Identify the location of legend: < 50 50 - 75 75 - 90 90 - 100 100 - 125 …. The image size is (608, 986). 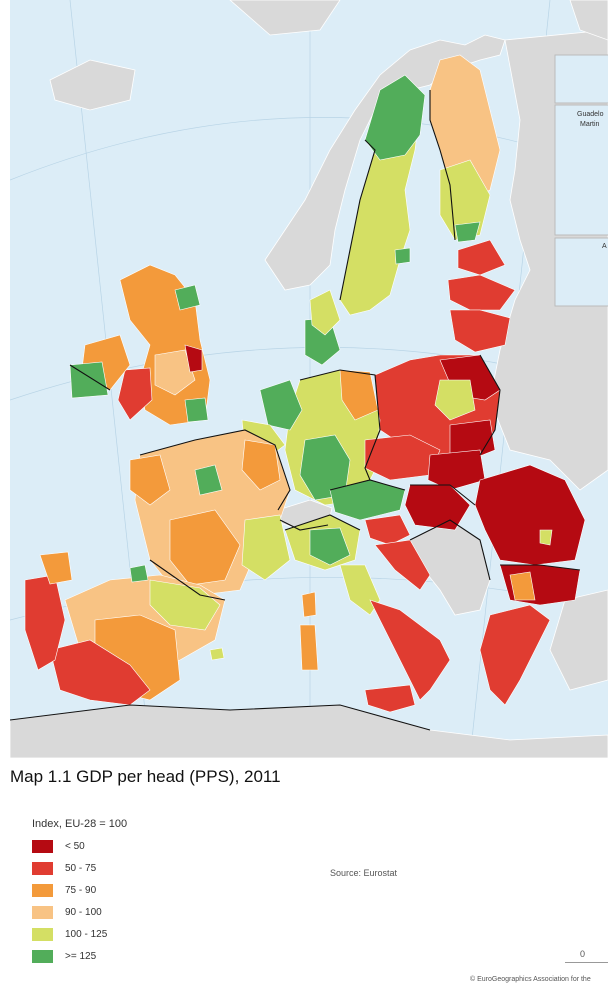
(69, 901).